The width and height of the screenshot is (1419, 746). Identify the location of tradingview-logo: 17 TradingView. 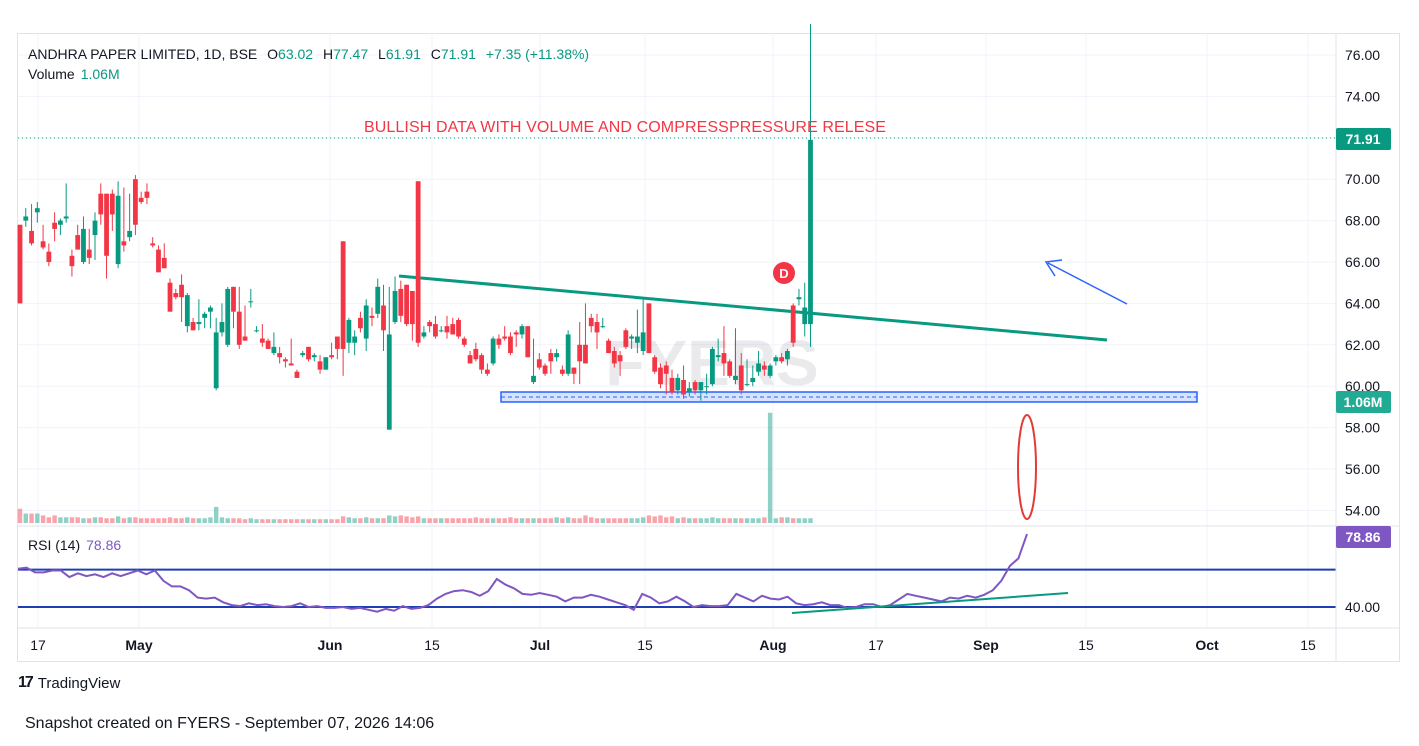
(69, 683).